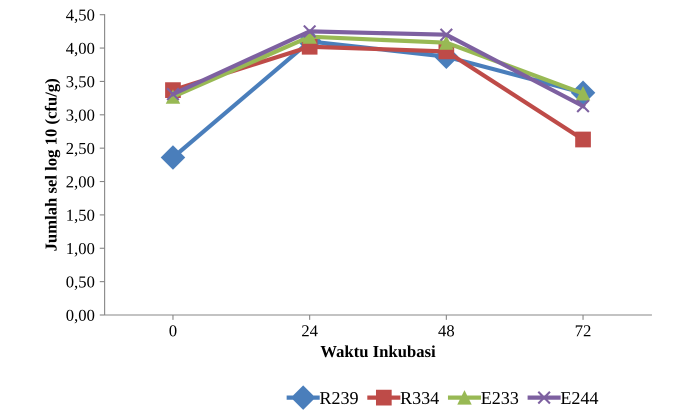 The height and width of the screenshot is (420, 675). I want to click on legend-label: E233, so click(499, 398).